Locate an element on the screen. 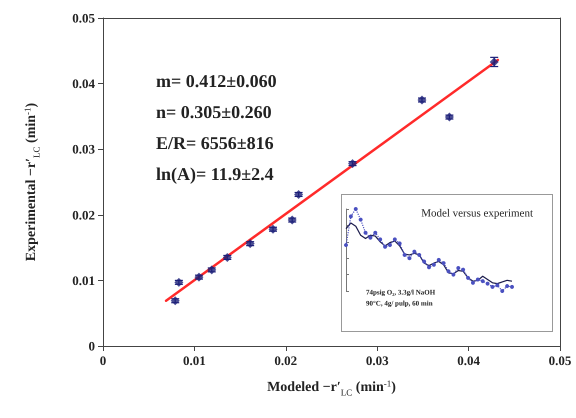  y-tick-label: 0.04 is located at coordinates (84, 84).